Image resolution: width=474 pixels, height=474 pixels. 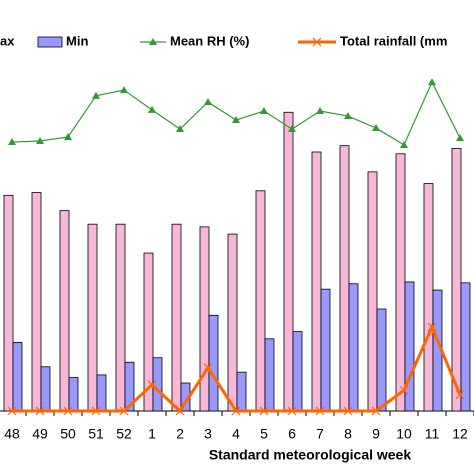 I want to click on x-tick-label: 49, so click(x=40, y=434).